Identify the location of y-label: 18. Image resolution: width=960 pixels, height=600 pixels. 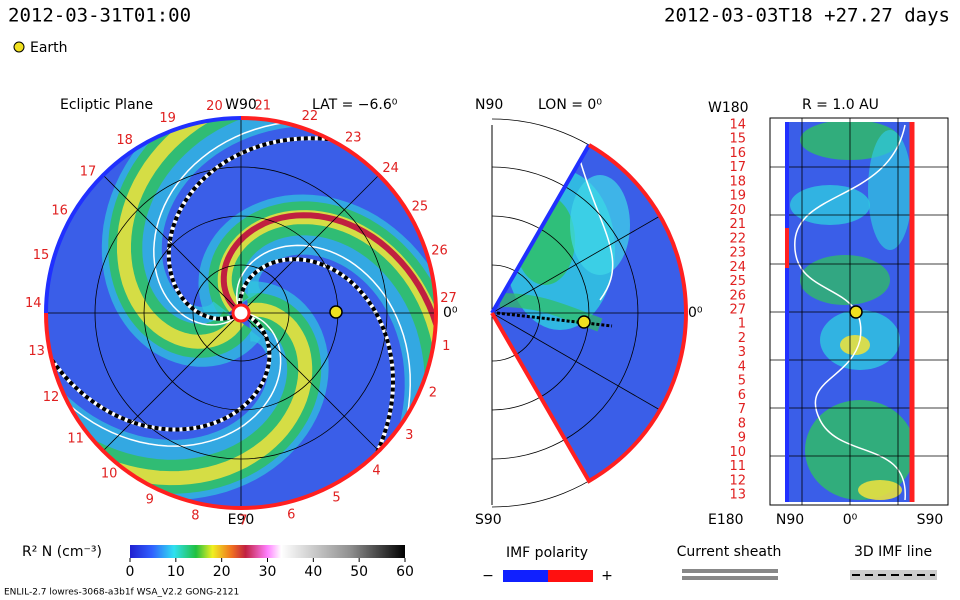
(737, 181).